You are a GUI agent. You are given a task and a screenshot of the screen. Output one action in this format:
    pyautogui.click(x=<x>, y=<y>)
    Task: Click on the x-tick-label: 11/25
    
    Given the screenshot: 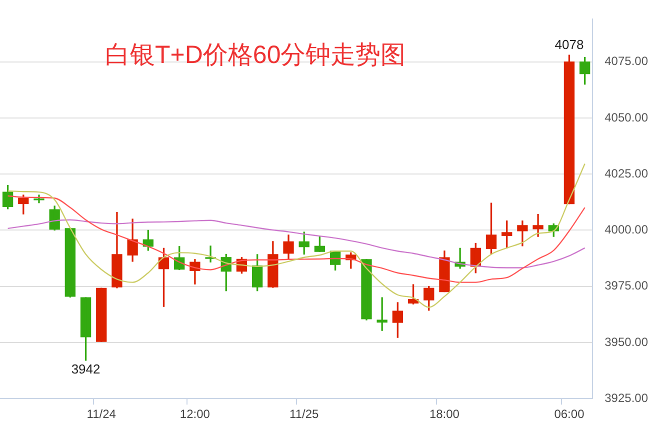 What is the action you would take?
    pyautogui.click(x=305, y=414)
    